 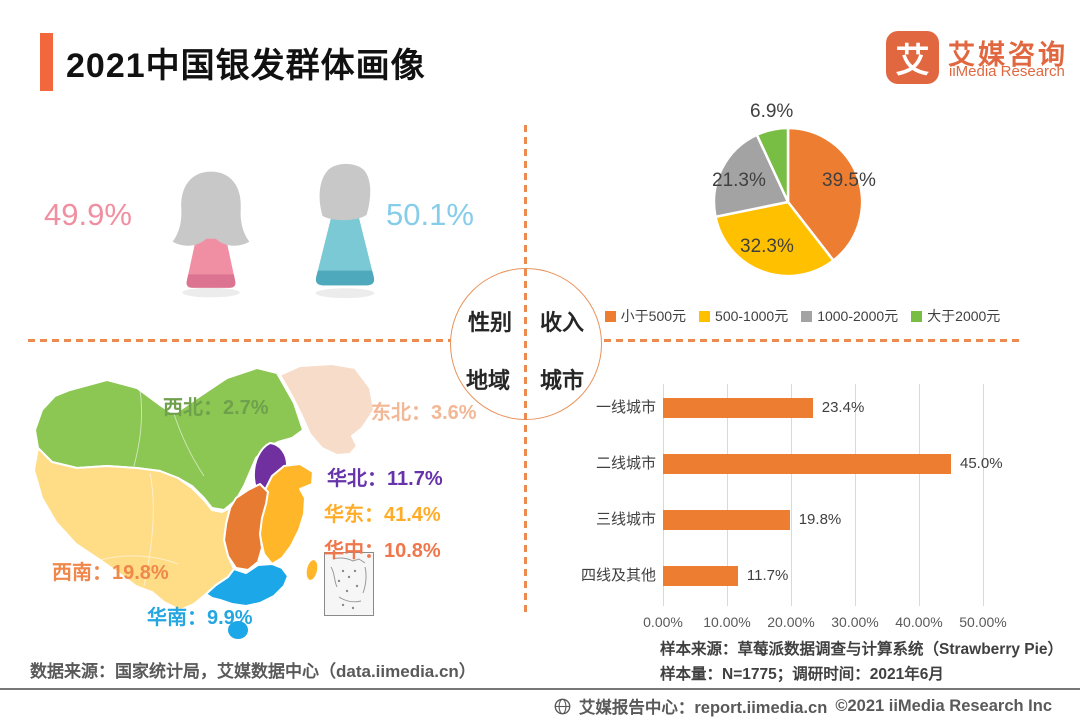 What do you see at coordinates (488, 380) in the screenshot?
I see `wheel-label-region: 地域` at bounding box center [488, 380].